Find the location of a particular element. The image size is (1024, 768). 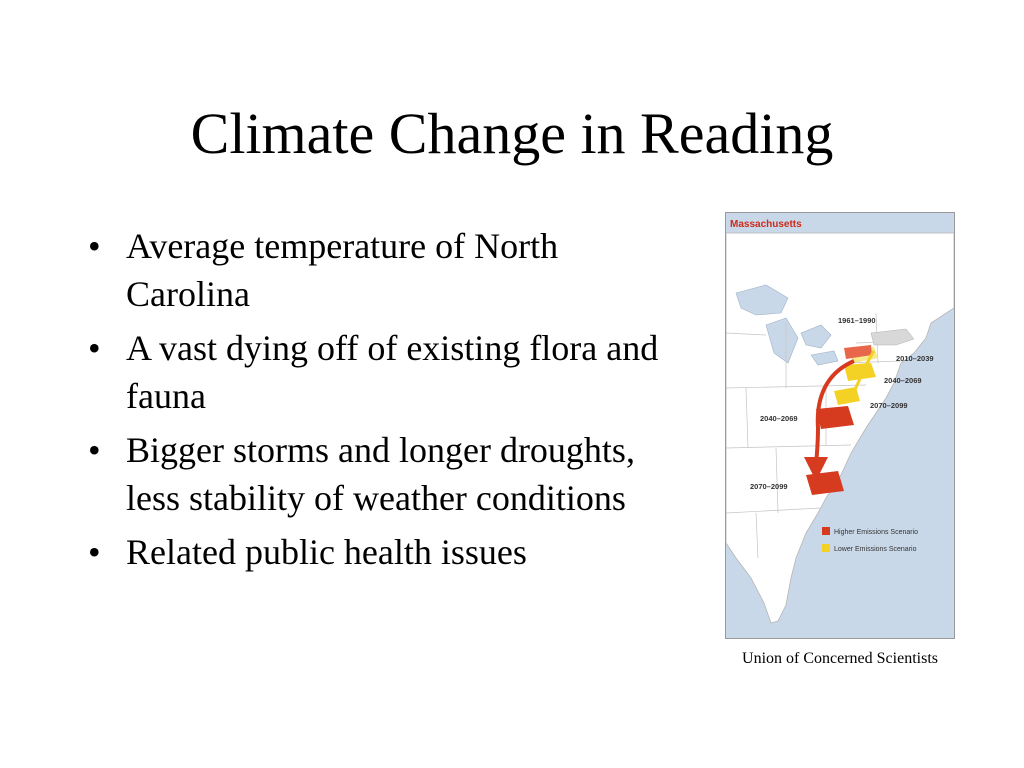

legend-swatch-lower is located at coordinates (826, 548).